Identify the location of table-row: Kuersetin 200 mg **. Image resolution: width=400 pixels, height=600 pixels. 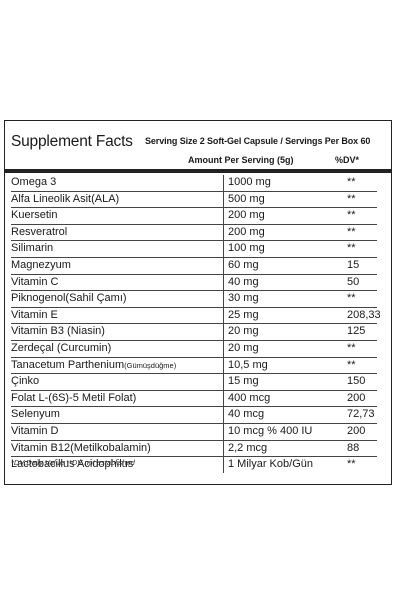
(194, 216).